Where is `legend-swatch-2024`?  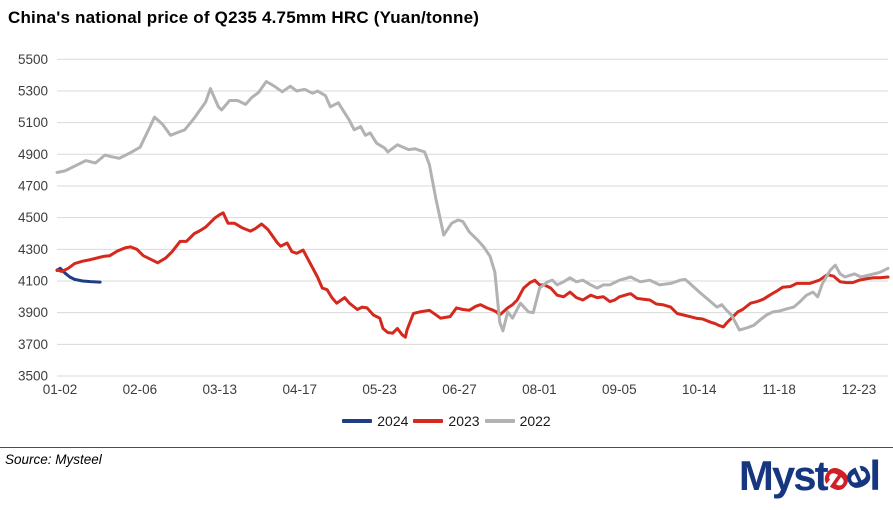 legend-swatch-2024 is located at coordinates (357, 421).